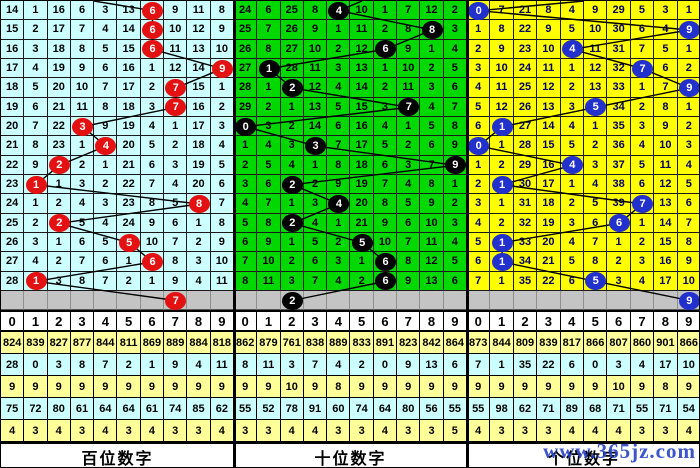 The height and width of the screenshot is (468, 700). I want to click on miss-cell: 22, so click(129, 185).